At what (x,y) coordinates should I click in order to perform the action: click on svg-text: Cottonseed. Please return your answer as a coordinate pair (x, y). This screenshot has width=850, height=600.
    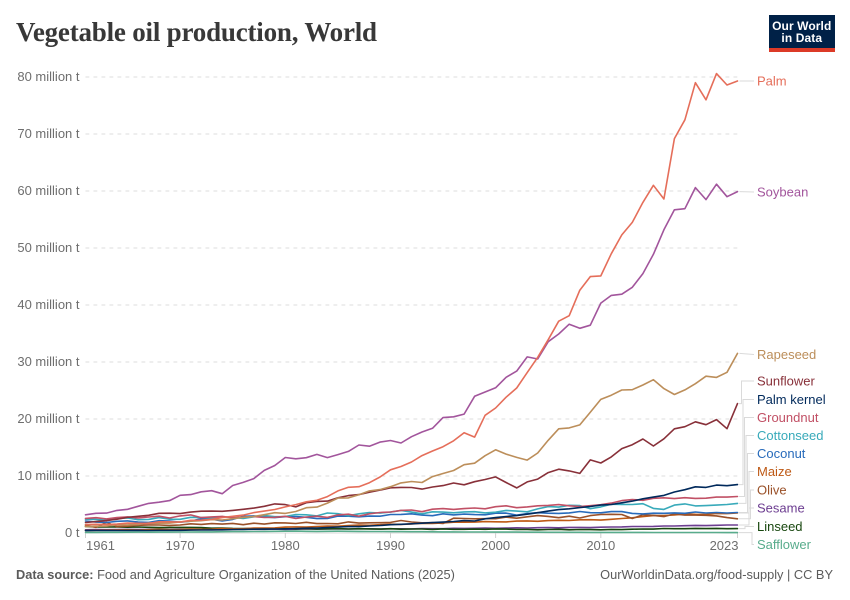
    Looking at the image, I should click on (790, 435).